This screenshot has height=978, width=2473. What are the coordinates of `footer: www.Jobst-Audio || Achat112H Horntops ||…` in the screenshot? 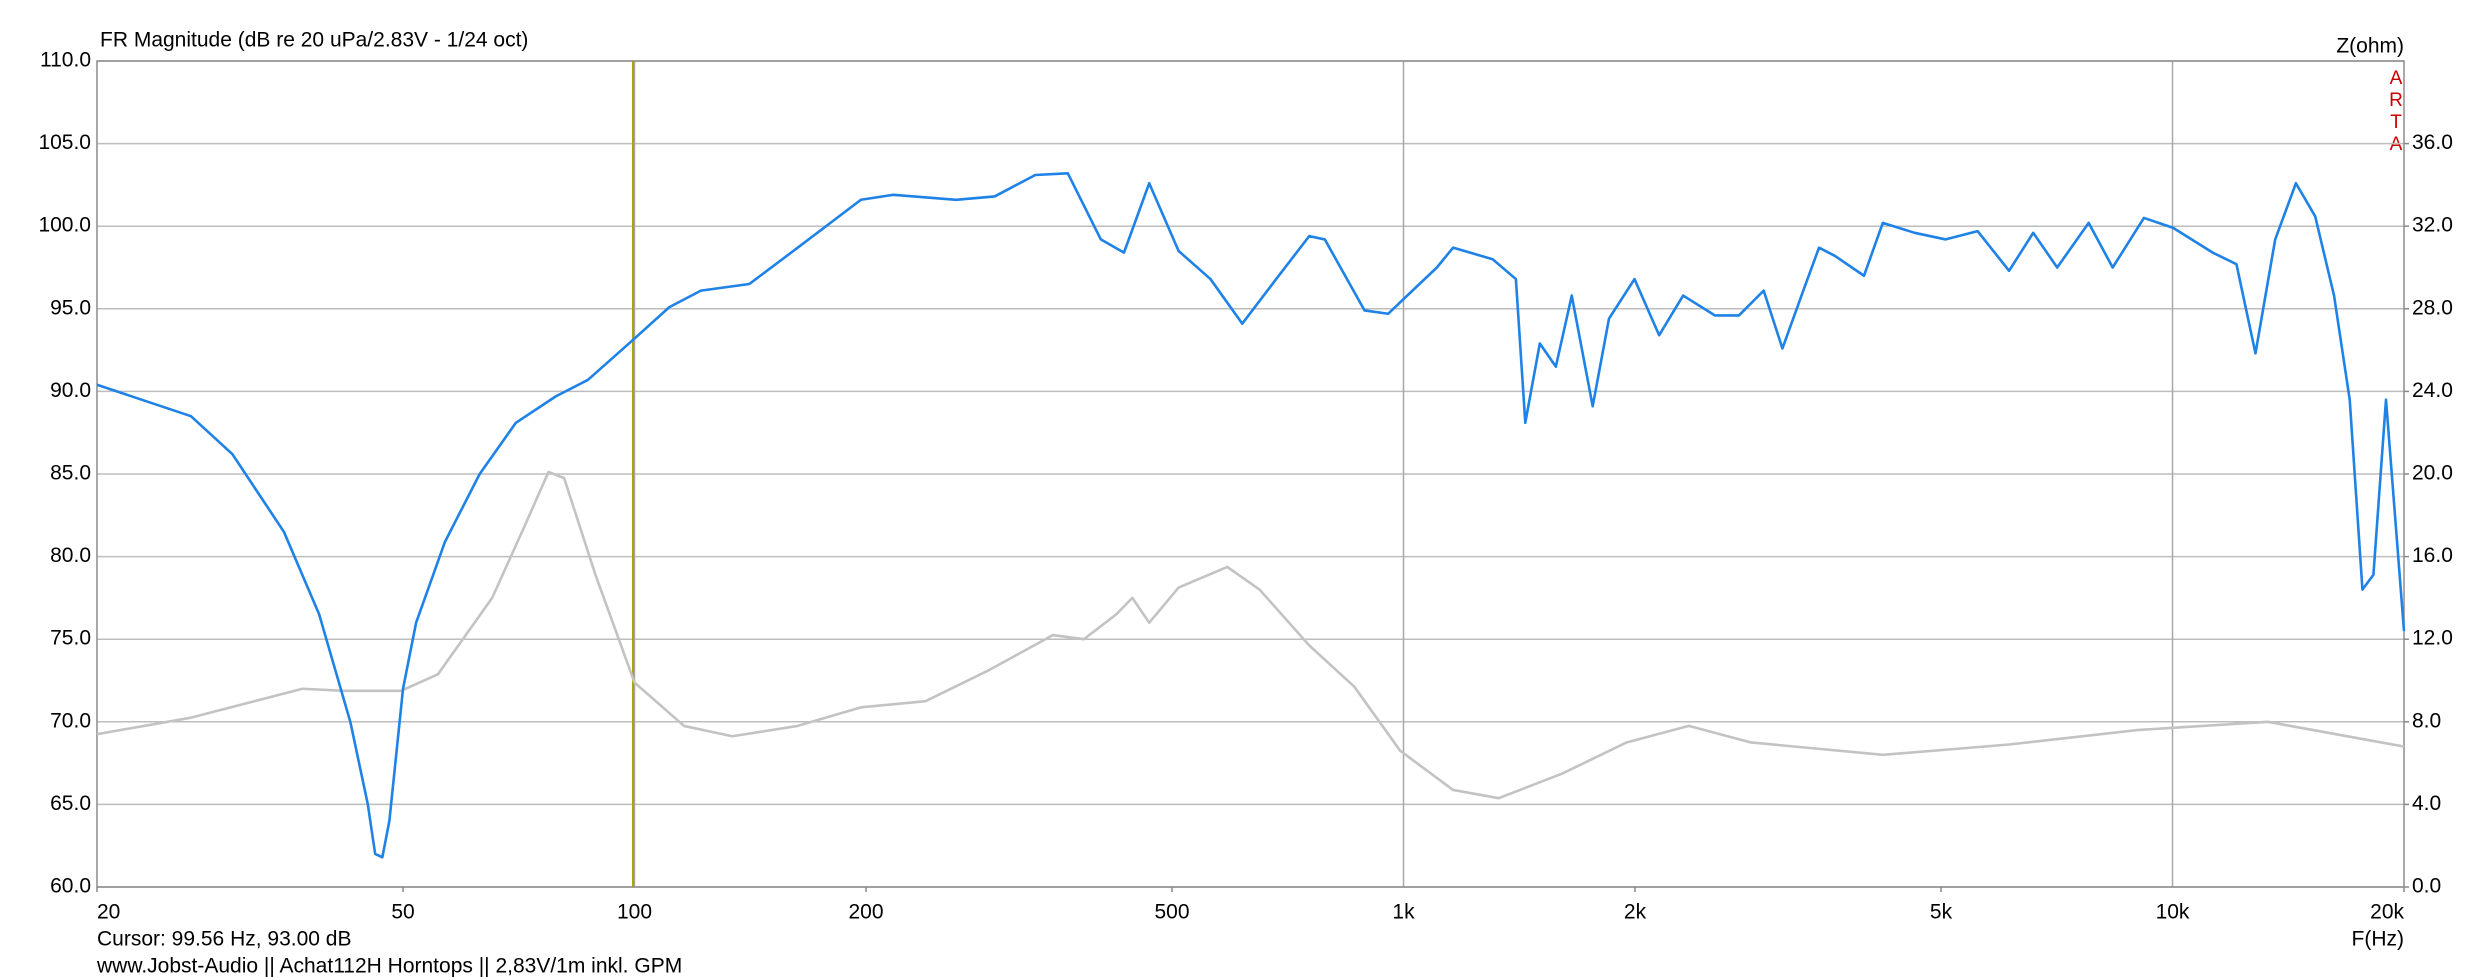 It's located at (389, 966).